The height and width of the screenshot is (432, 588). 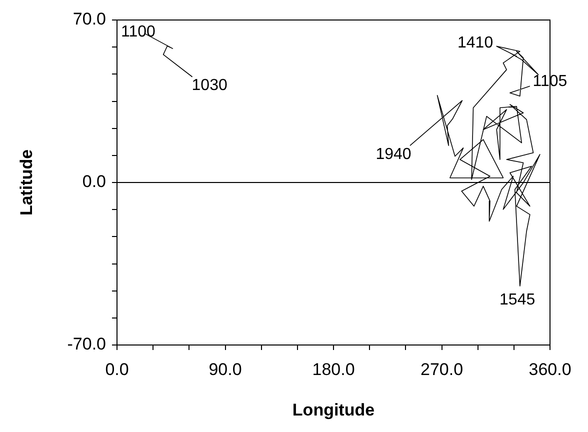 What do you see at coordinates (518, 299) in the screenshot?
I see `annotation: 1545` at bounding box center [518, 299].